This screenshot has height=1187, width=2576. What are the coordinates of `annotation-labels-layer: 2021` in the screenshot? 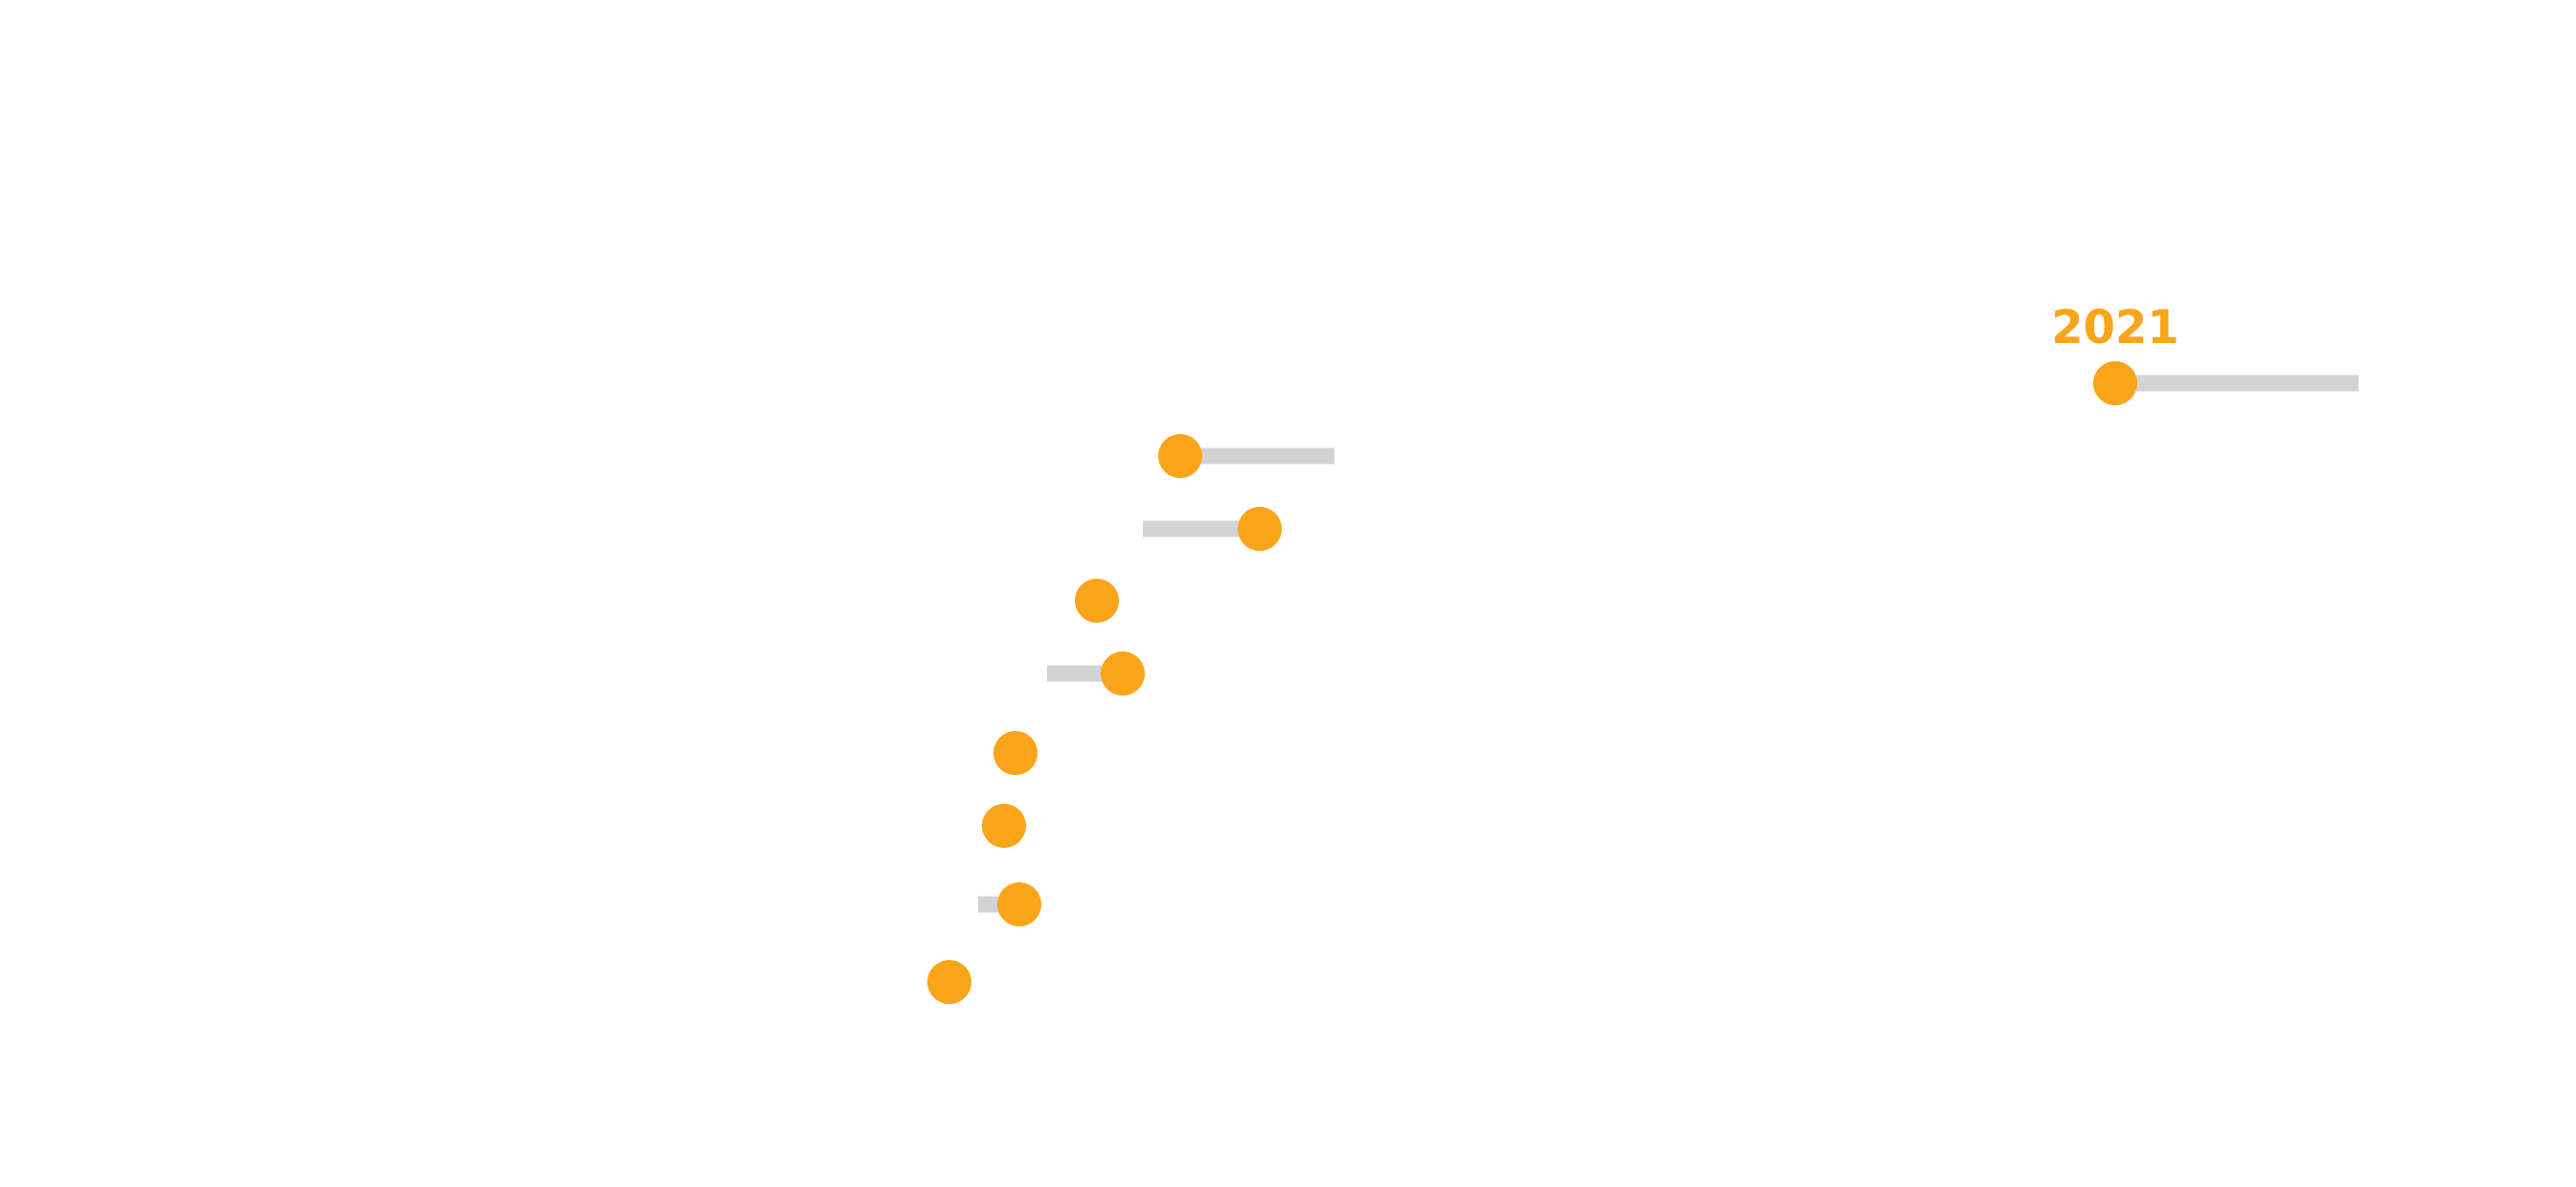 It's located at (2115, 327).